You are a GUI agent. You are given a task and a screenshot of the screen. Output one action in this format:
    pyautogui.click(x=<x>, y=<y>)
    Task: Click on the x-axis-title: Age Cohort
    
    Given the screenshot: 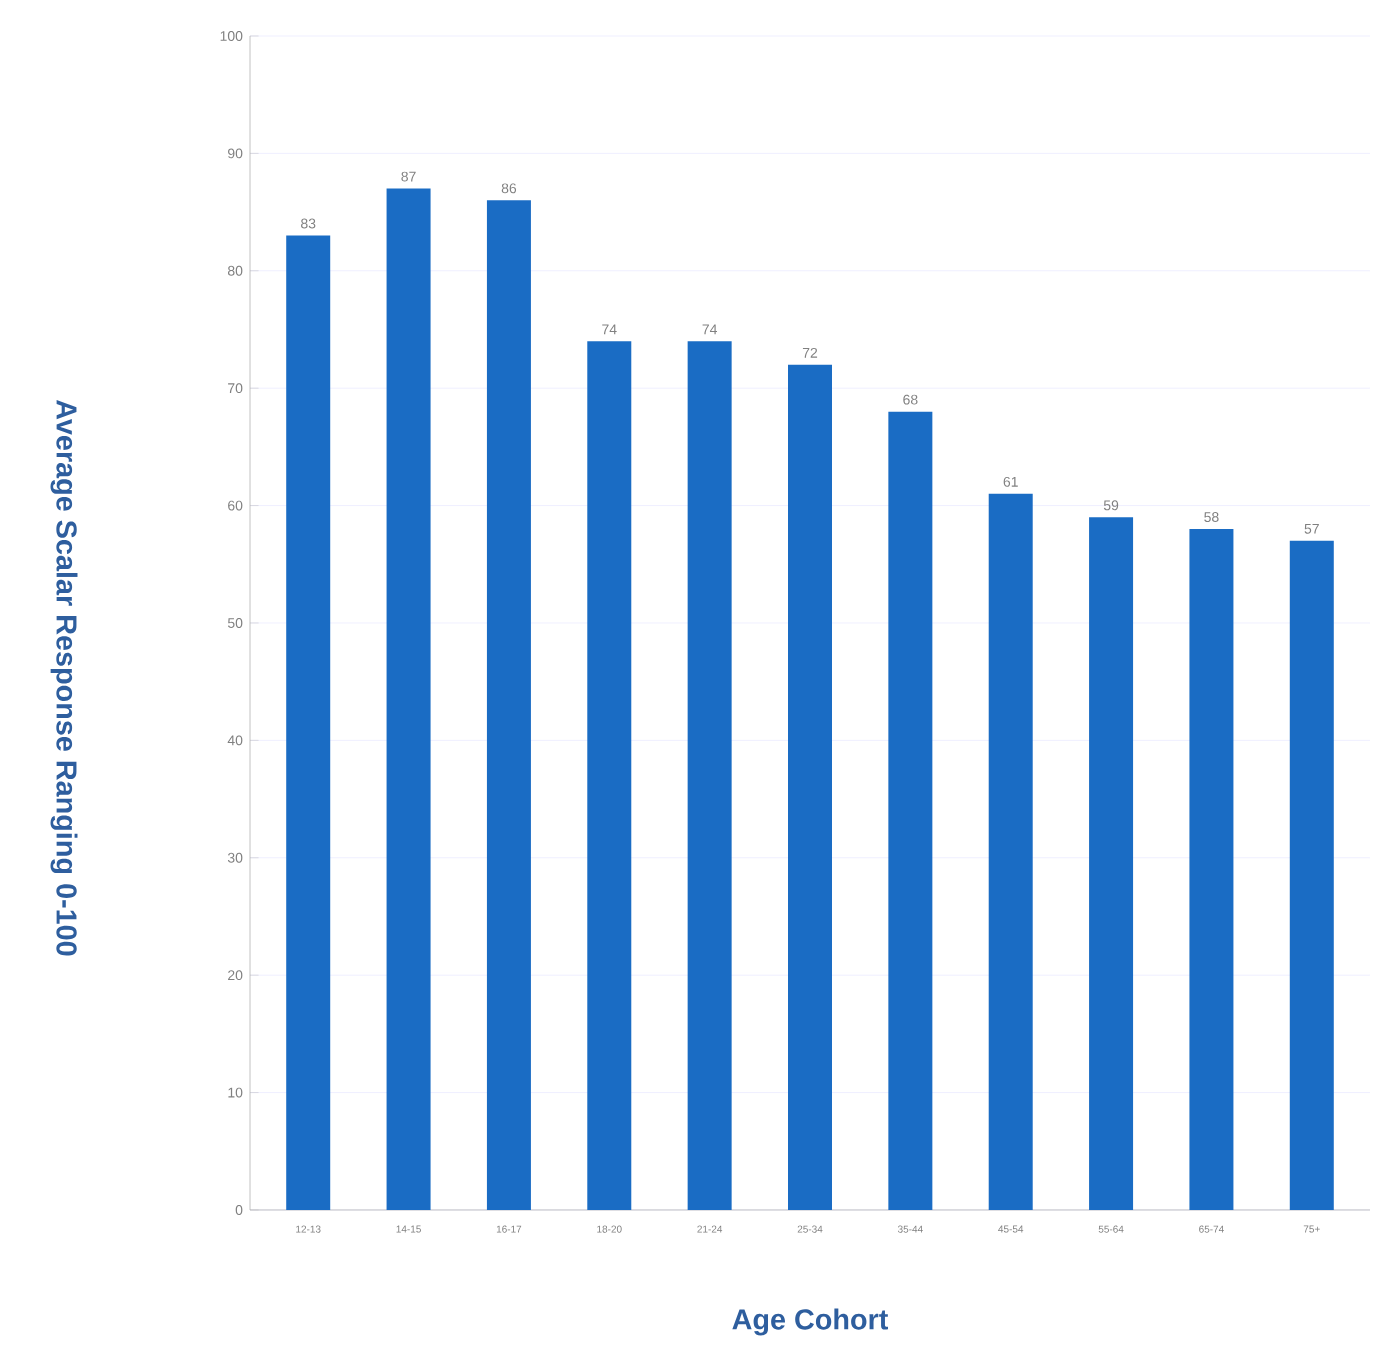 What is the action you would take?
    pyautogui.click(x=810, y=1322)
    